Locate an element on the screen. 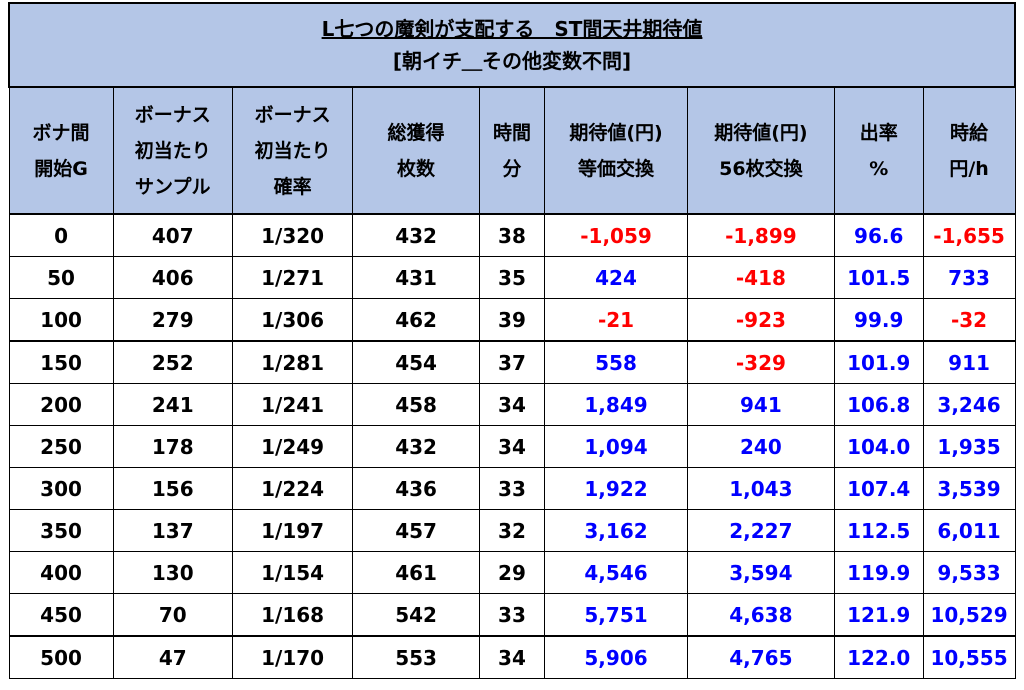 The image size is (1024, 690). column-header-line: 期待値(円) is located at coordinates (616, 132).